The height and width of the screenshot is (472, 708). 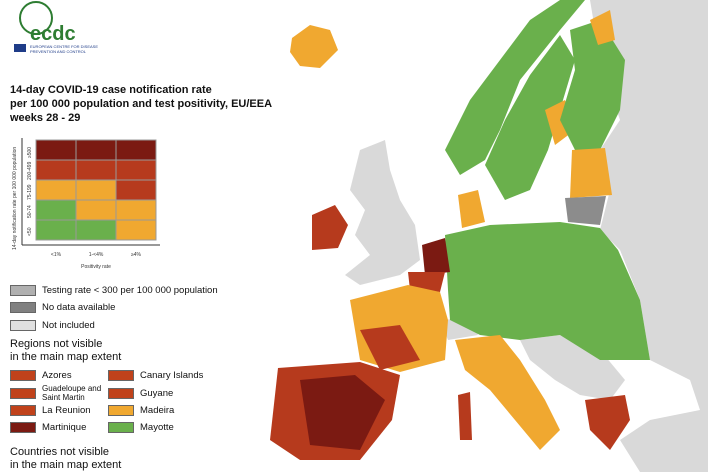 I want to click on matrix-y-tick: <50, so click(x=30, y=231).